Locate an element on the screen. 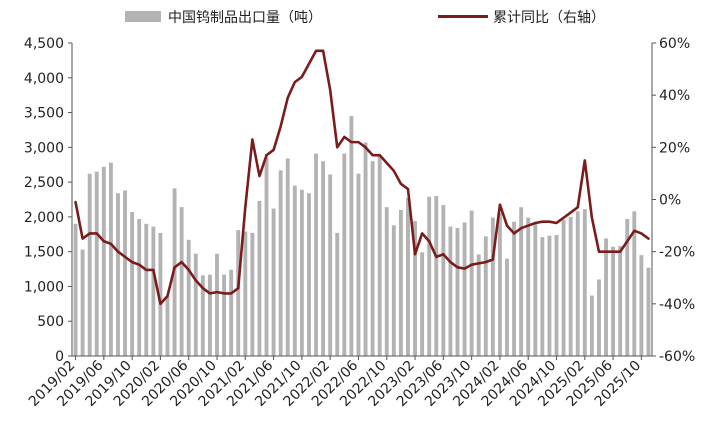 The width and height of the screenshot is (728, 440). left-tick-label-0: 0 is located at coordinates (59, 357).